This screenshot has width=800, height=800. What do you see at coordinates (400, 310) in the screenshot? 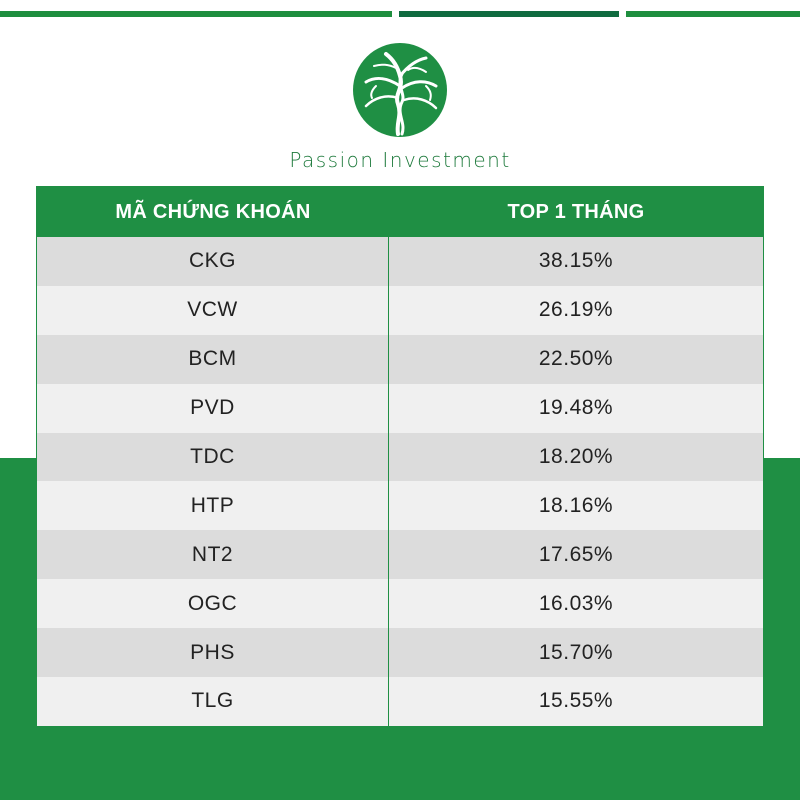
I see `table-row: VCW 26.19%` at bounding box center [400, 310].